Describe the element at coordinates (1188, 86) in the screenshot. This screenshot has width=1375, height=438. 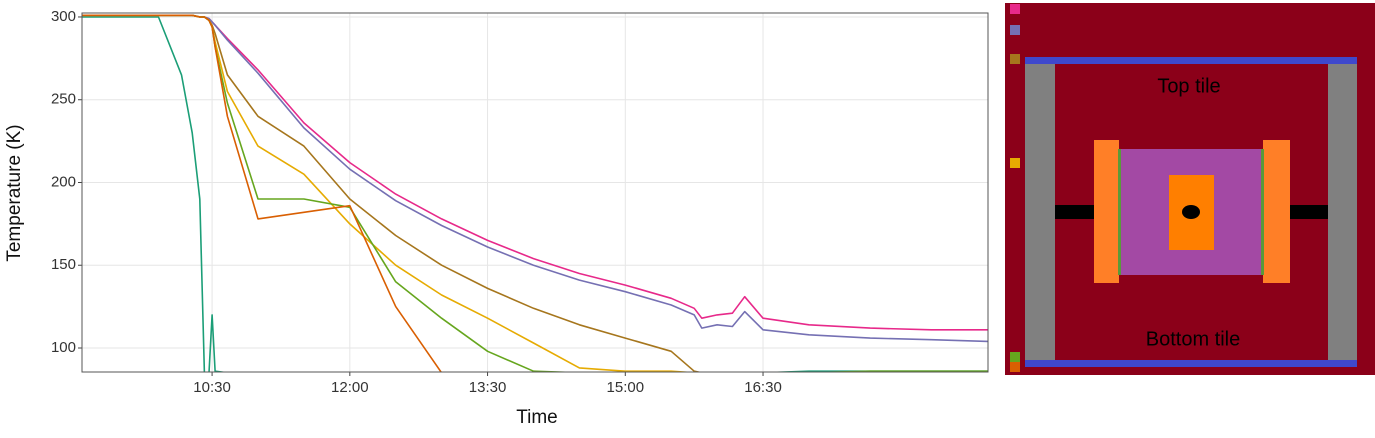
I see `diagram-label: Top tile` at that location.